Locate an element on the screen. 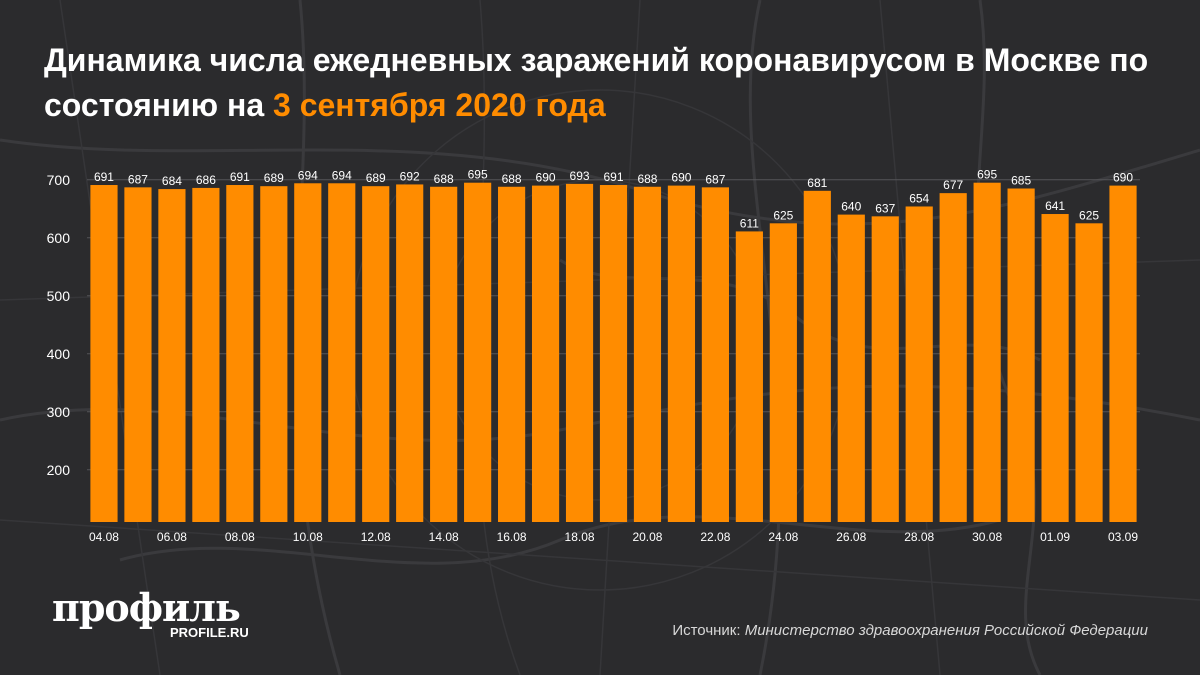 The width and height of the screenshot is (1200, 675). bar-13.08 is located at coordinates (410, 353).